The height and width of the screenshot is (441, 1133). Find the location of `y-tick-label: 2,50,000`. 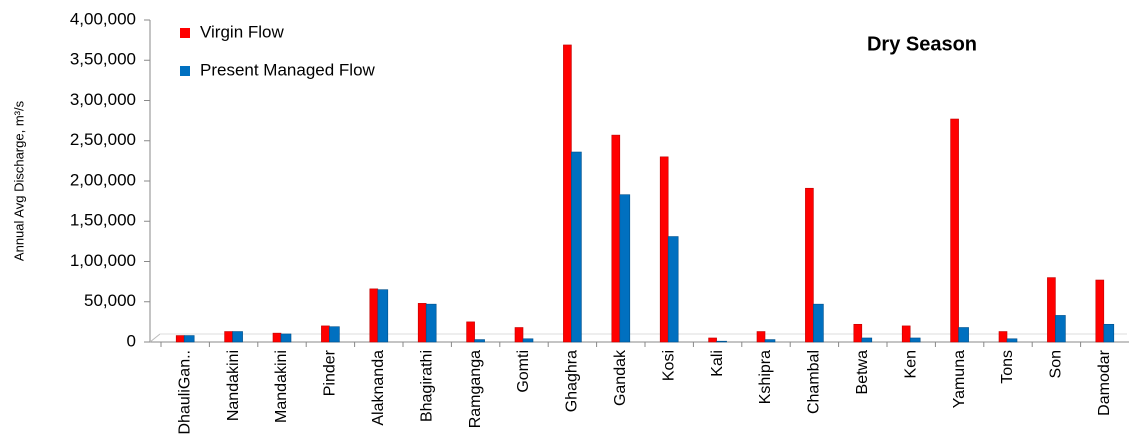

y-tick-label: 2,50,000 is located at coordinates (103, 139).